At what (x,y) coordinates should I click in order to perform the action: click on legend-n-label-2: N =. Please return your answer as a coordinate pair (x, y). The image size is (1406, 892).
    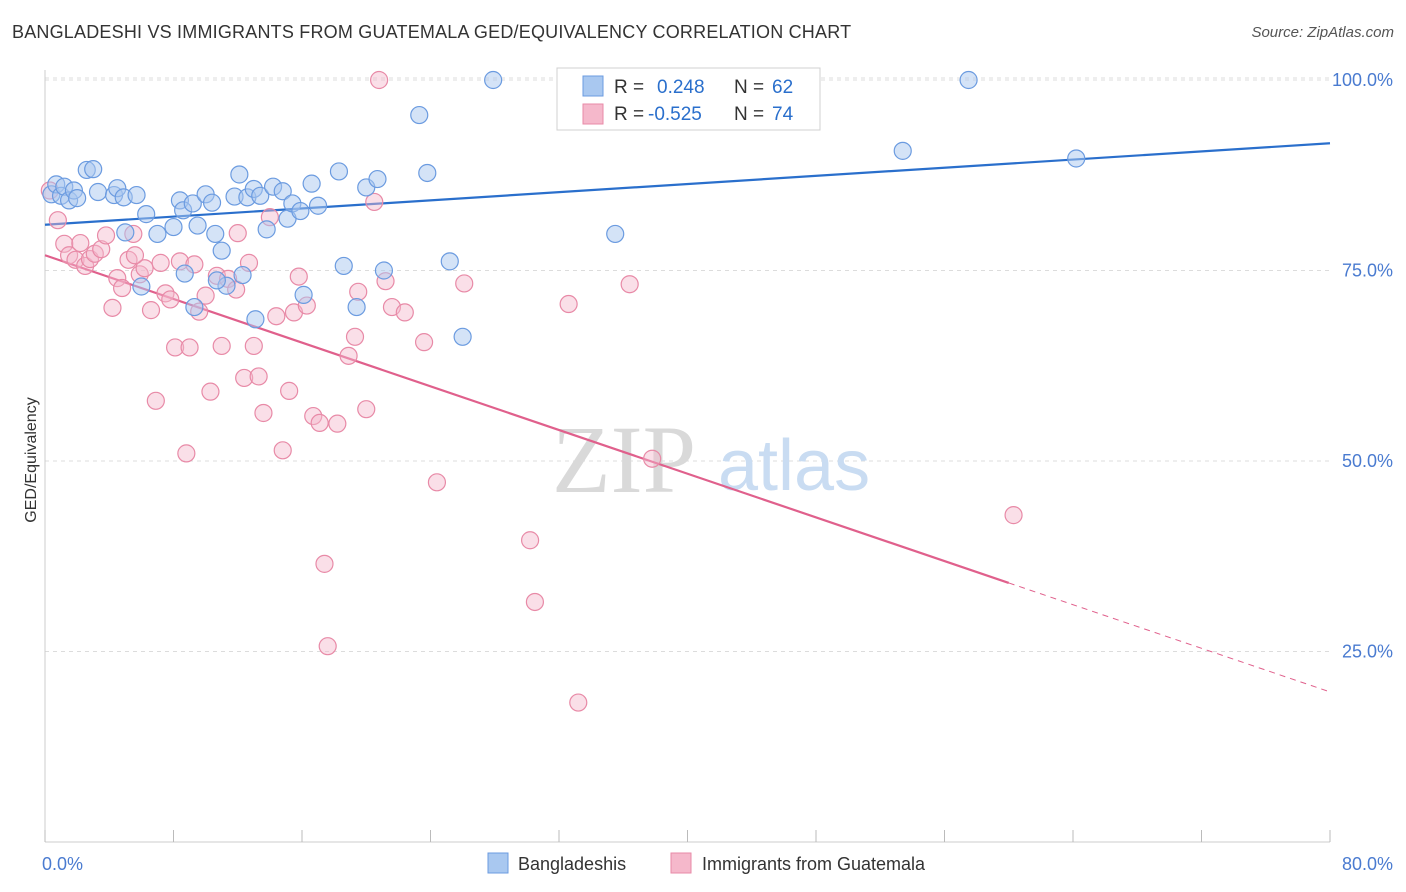
    Looking at the image, I should click on (749, 114).